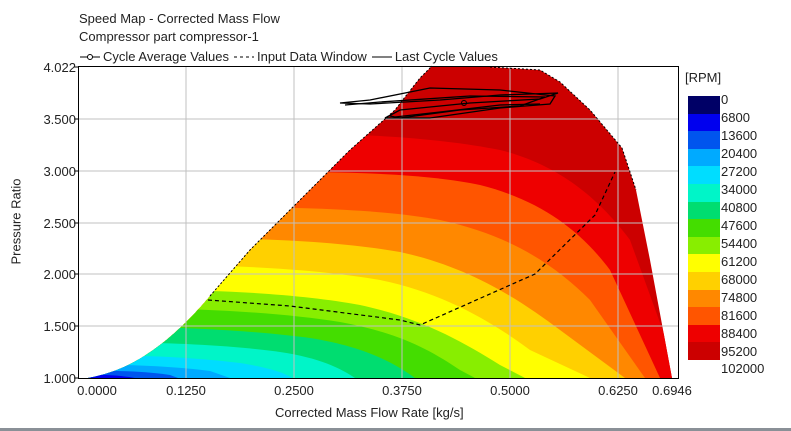 The image size is (791, 431). I want to click on cycle-average-marker, so click(464, 103).